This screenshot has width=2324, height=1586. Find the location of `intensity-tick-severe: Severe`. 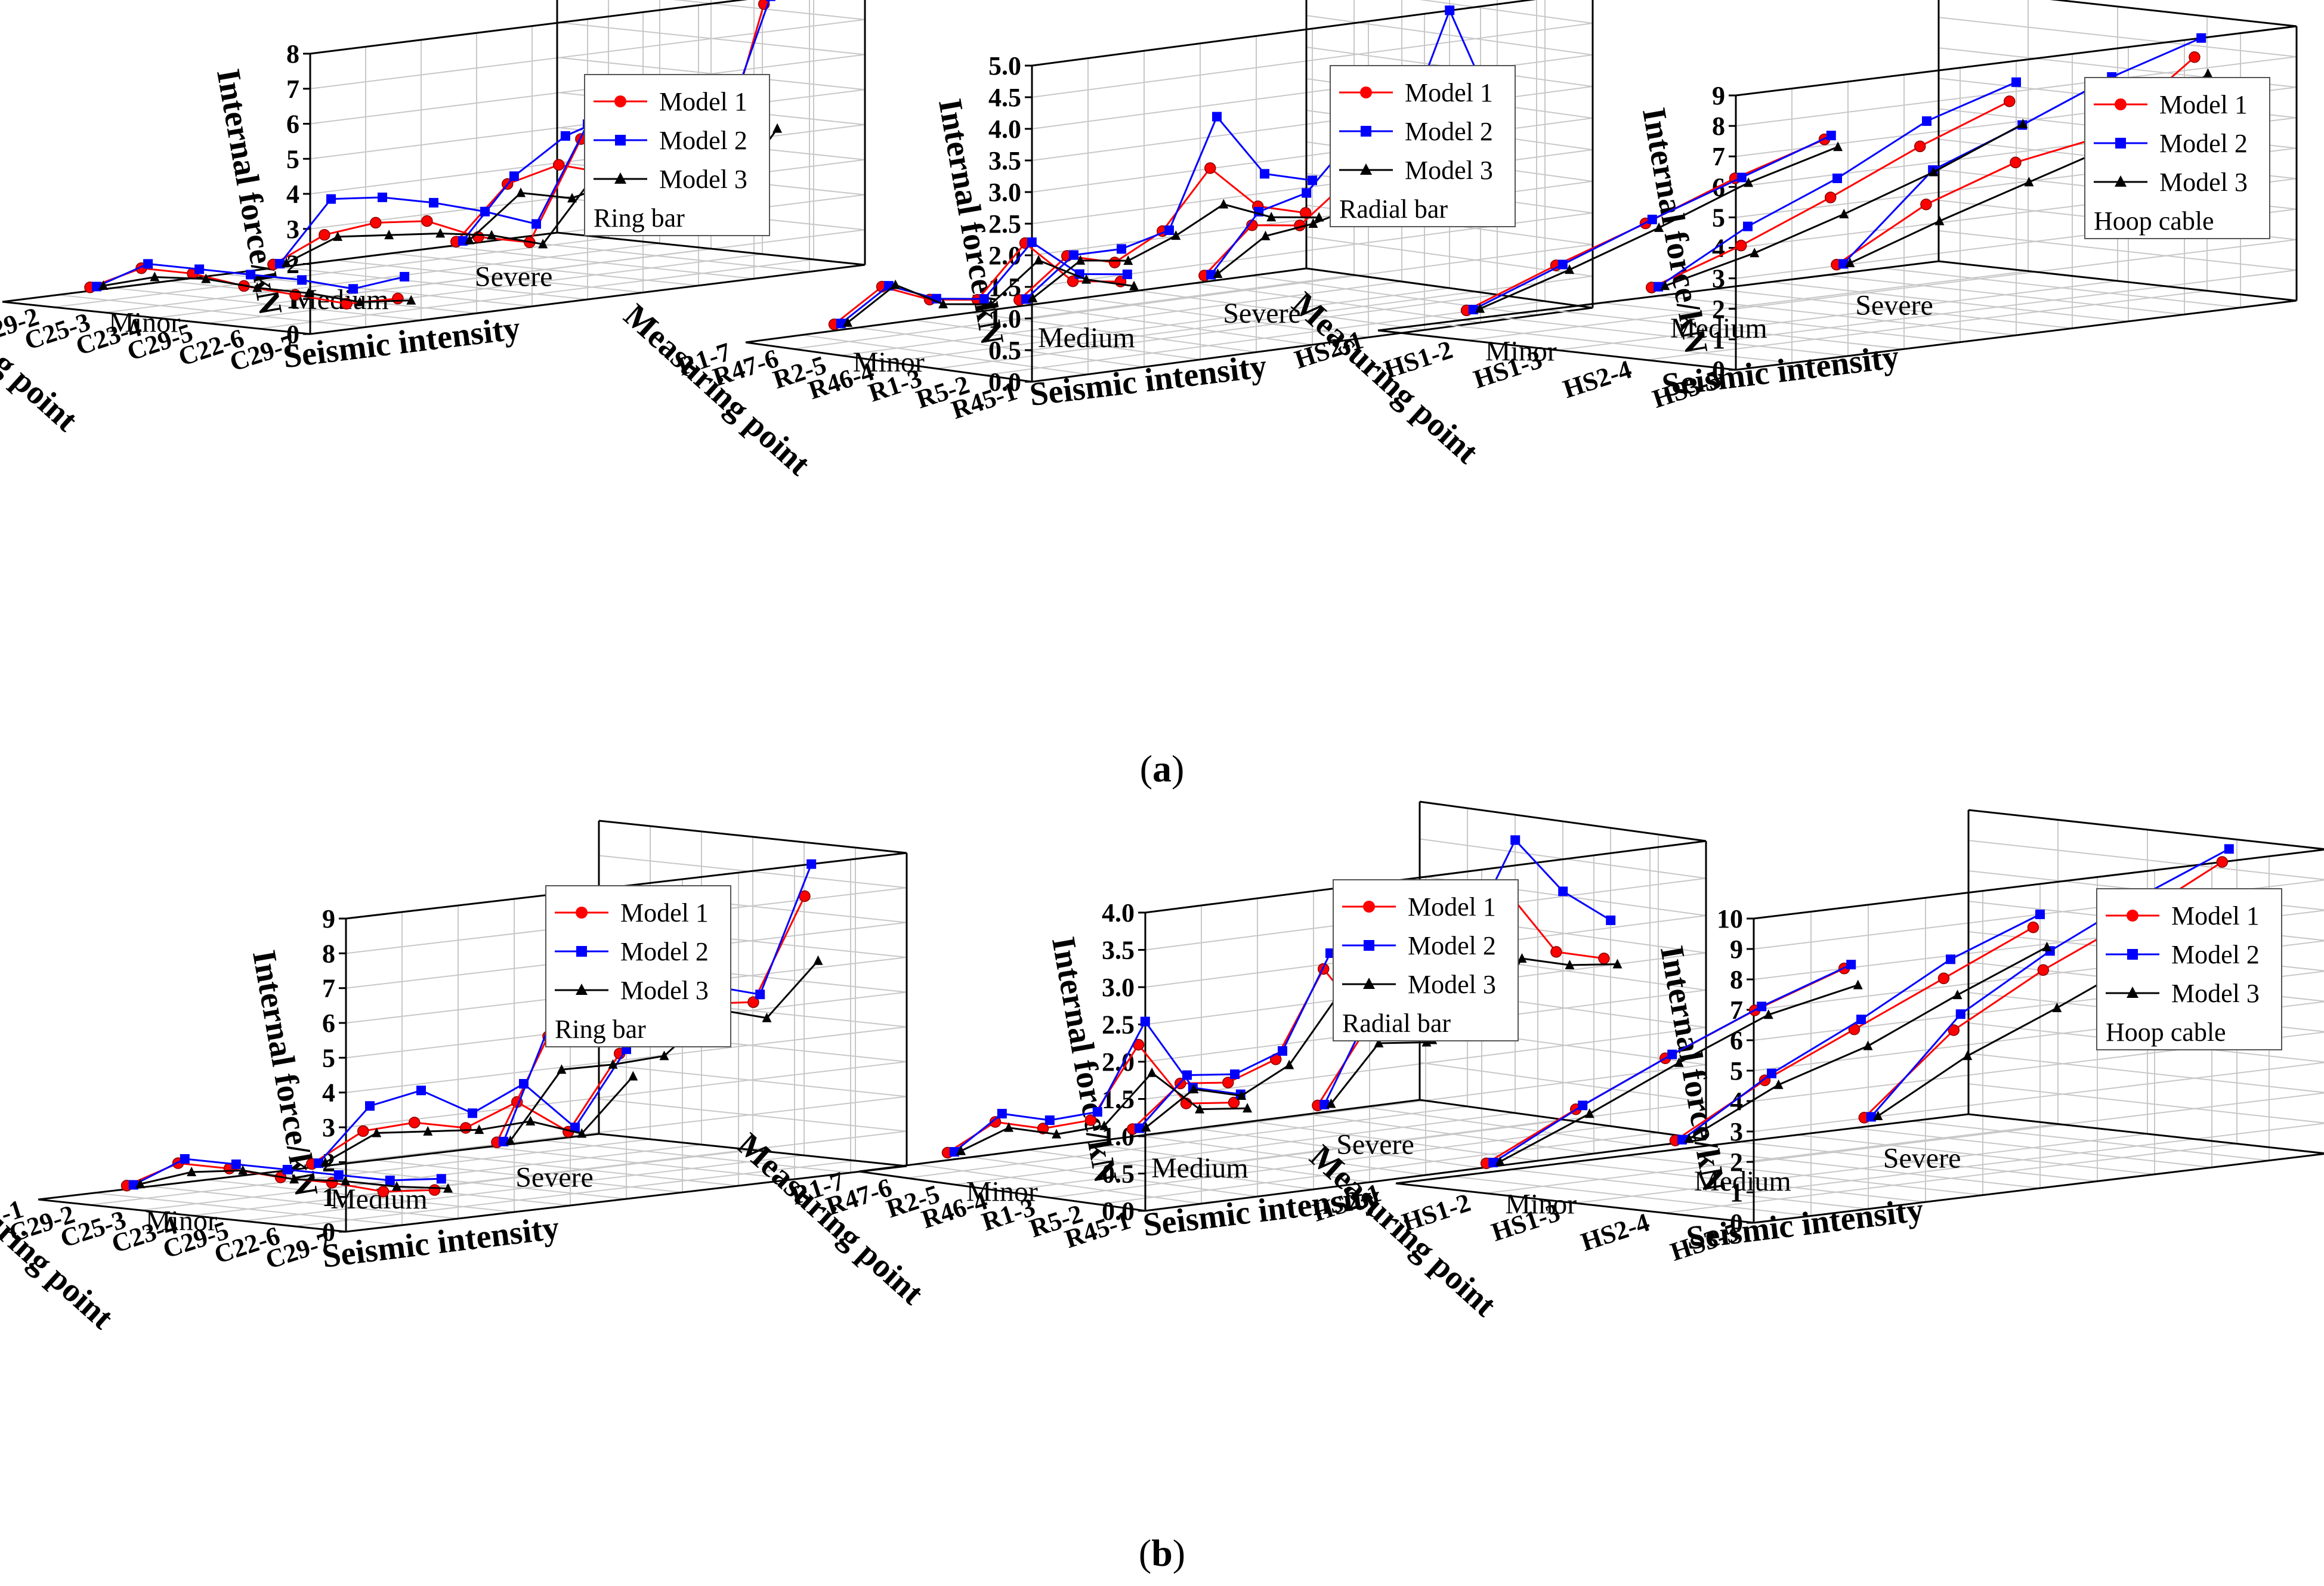

intensity-tick-severe: Severe is located at coordinates (1262, 313).